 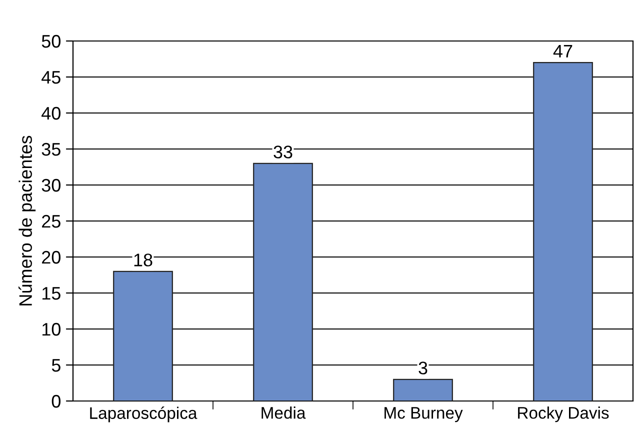 What do you see at coordinates (51, 329) in the screenshot?
I see `y-tick-label: 10` at bounding box center [51, 329].